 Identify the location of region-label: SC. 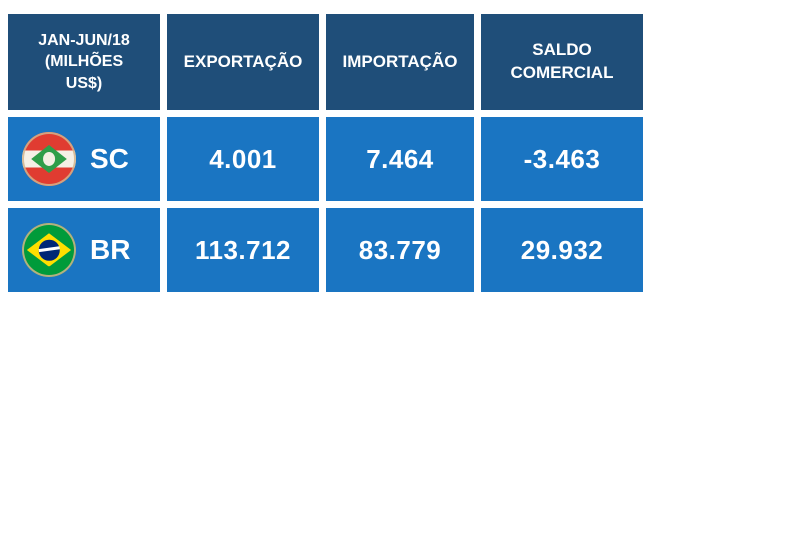
(109, 158).